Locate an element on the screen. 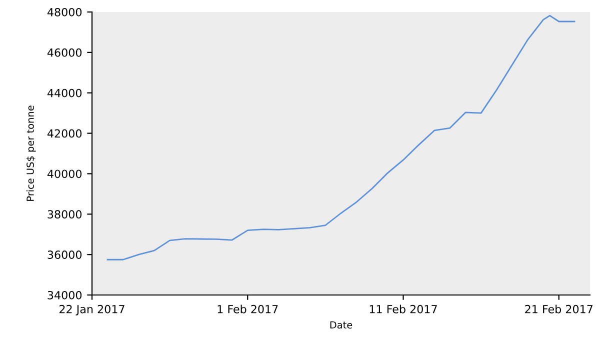 This screenshot has width=612, height=357. x-axis-title: Date is located at coordinates (341, 325).